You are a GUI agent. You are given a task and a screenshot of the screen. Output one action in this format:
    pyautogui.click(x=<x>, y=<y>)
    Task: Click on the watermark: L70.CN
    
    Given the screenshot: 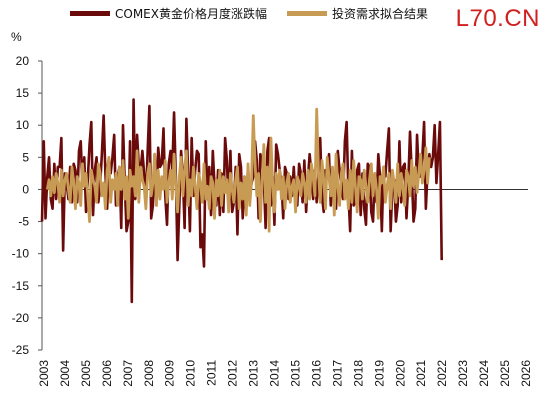 What is the action you would take?
    pyautogui.click(x=497, y=18)
    